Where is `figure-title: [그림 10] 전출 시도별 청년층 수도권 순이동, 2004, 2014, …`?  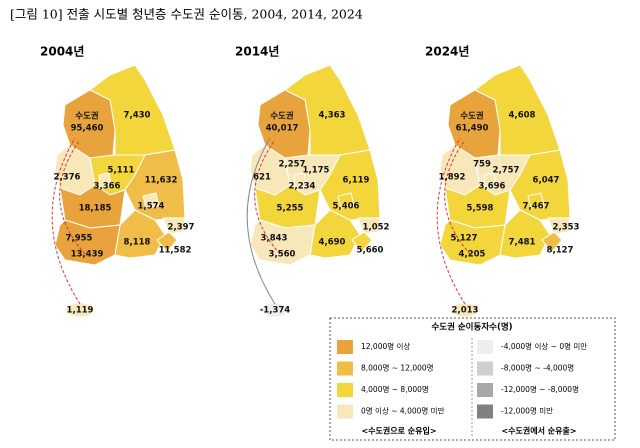 figure-title: [그림 10] 전출 시도별 청년층 수도권 순이동, 2004, 2014, … is located at coordinates (186, 14).